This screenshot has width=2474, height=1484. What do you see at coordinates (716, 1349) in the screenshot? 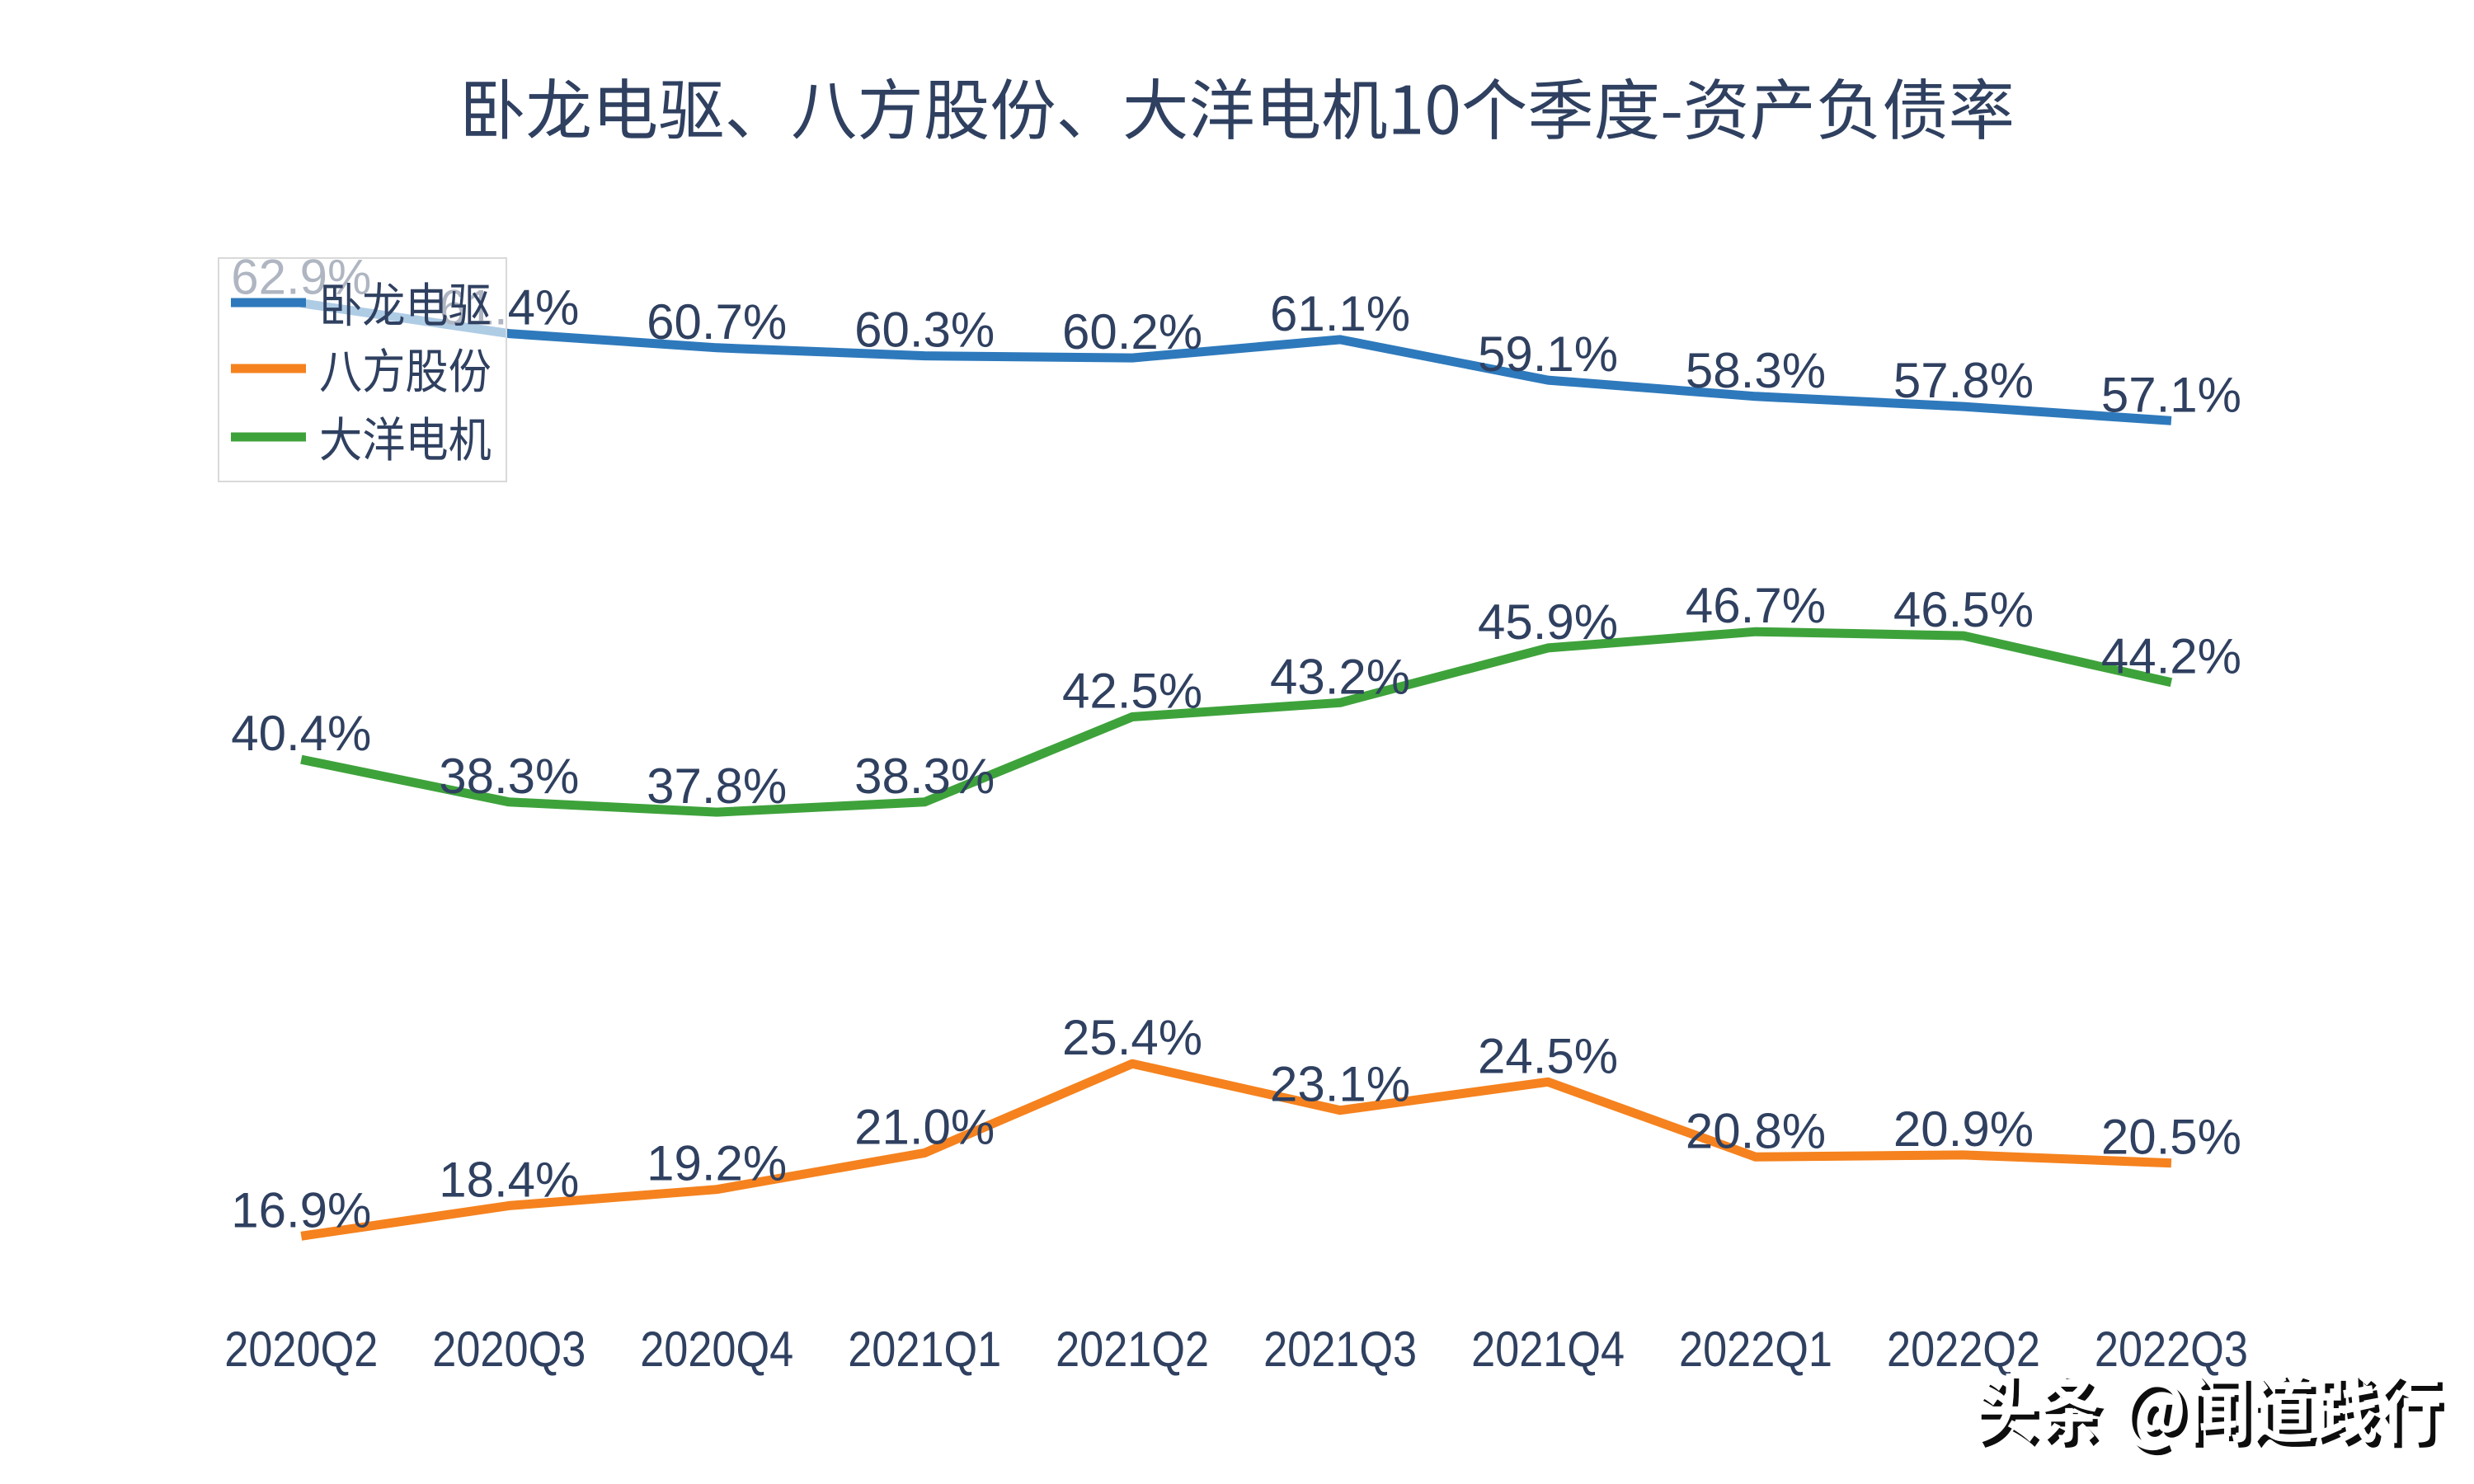
I see `svg-text: 2020Q4` at bounding box center [716, 1349].